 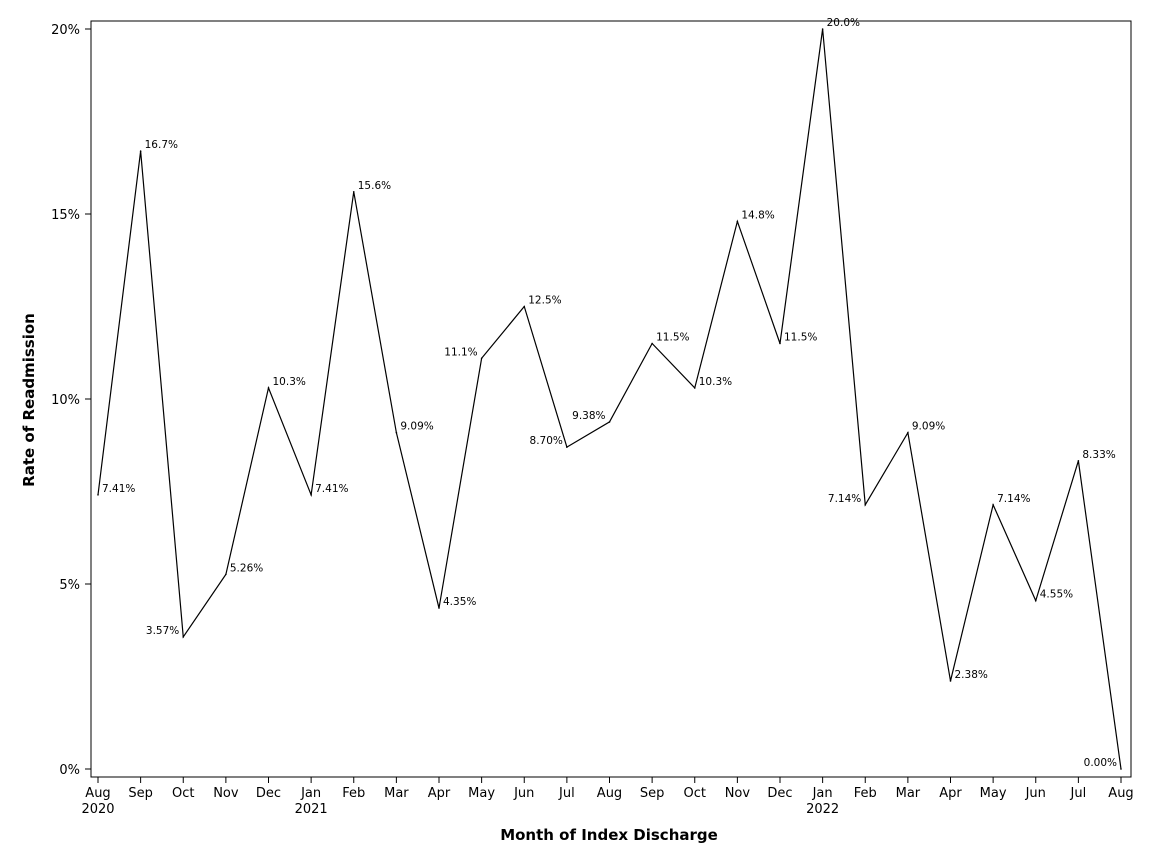 What do you see at coordinates (544, 301) in the screenshot?
I see `data-label: 12.5%` at bounding box center [544, 301].